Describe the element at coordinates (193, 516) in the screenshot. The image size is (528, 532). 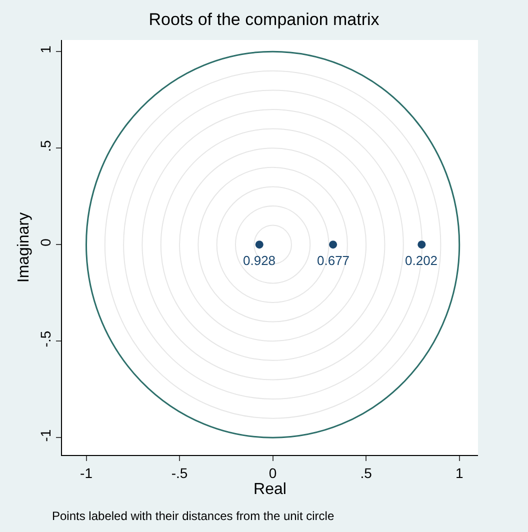
I see `text: Points labeled with their distances from the unit circle` at that location.